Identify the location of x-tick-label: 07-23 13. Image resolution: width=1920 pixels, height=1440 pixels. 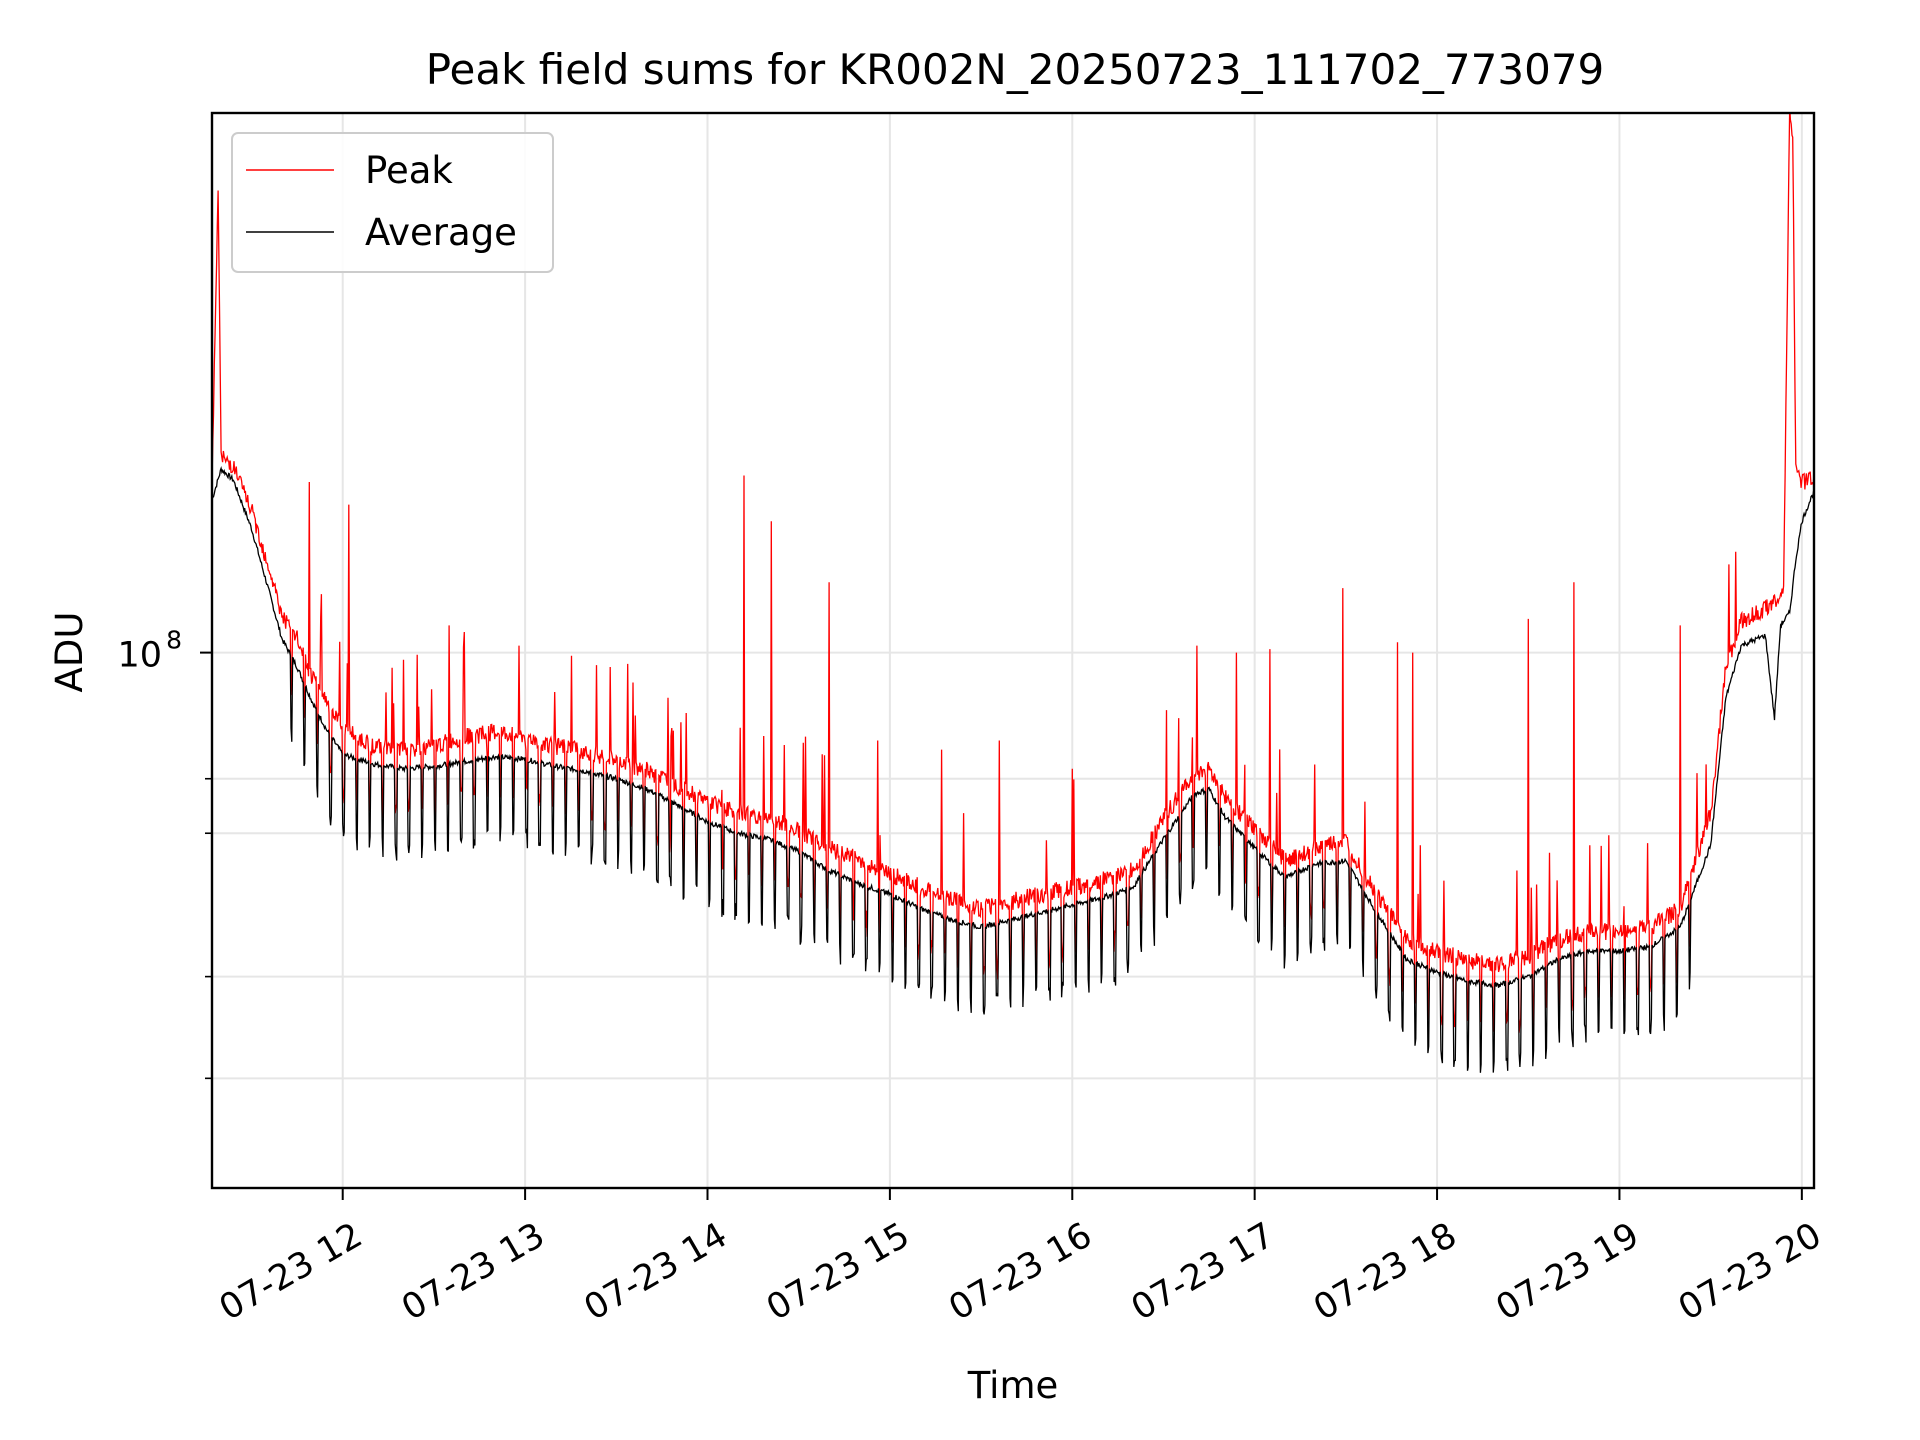
(473, 1271).